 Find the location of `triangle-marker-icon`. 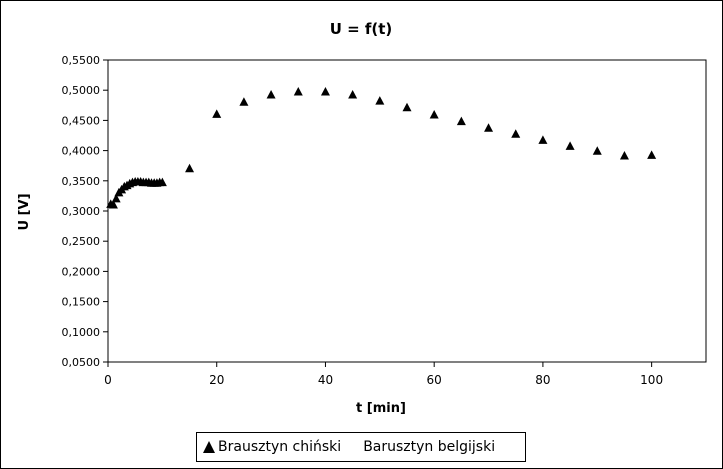

triangle-marker-icon is located at coordinates (209, 447).